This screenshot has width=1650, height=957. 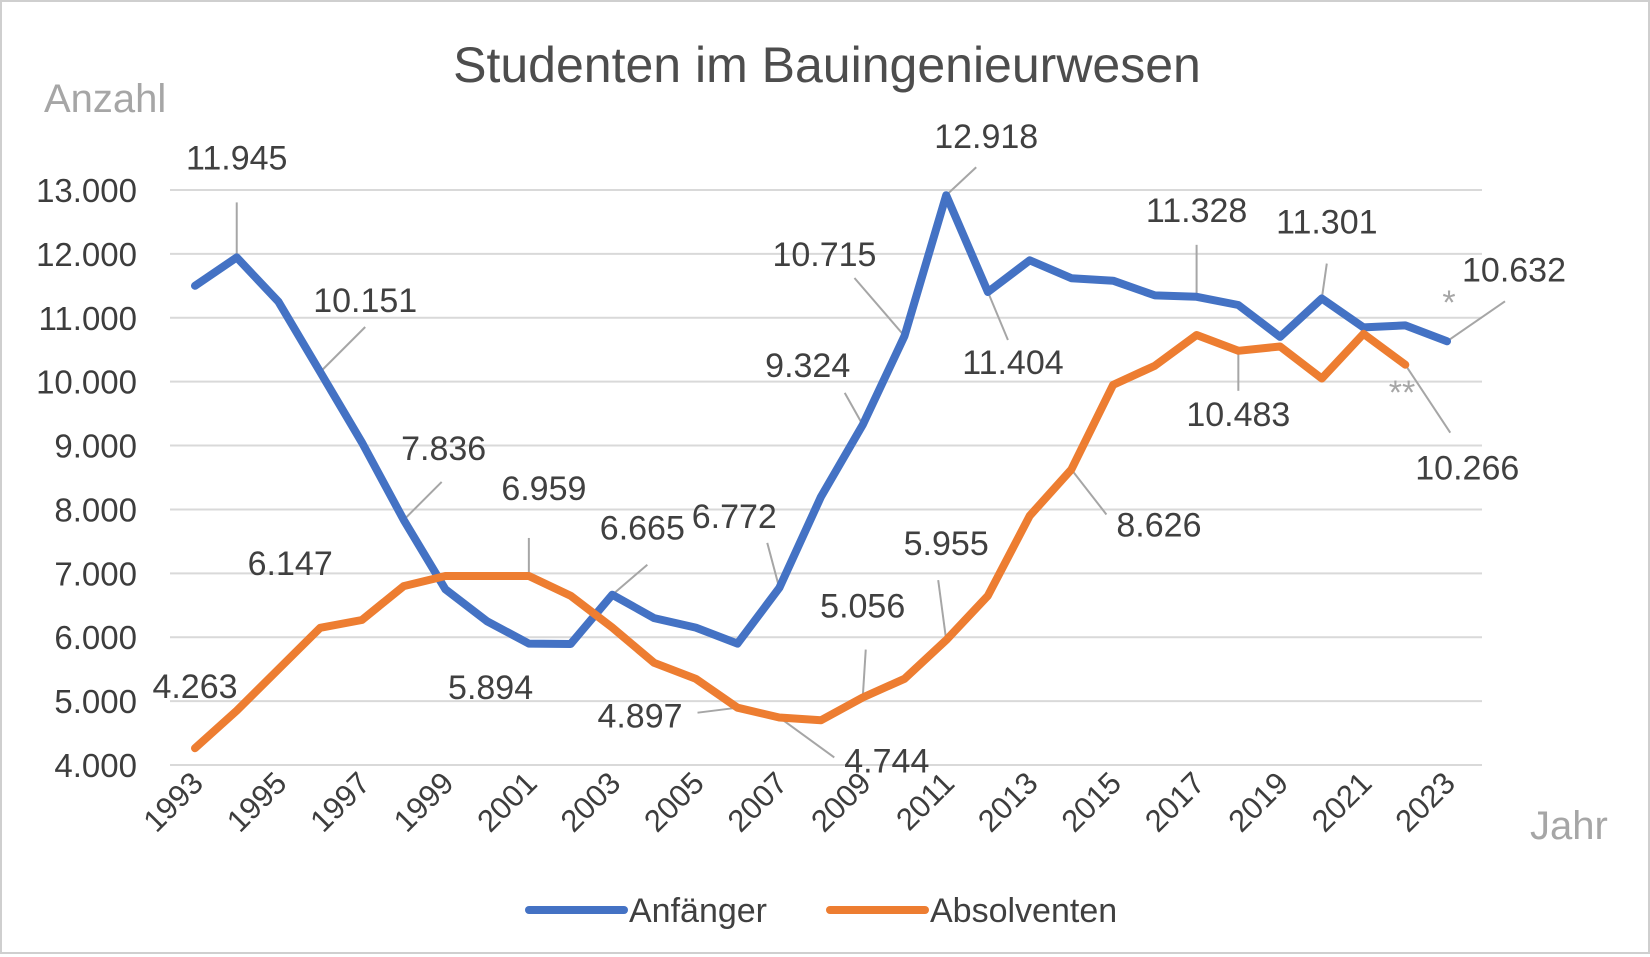 I want to click on x-tick-label: 1999, so click(x=424, y=802).